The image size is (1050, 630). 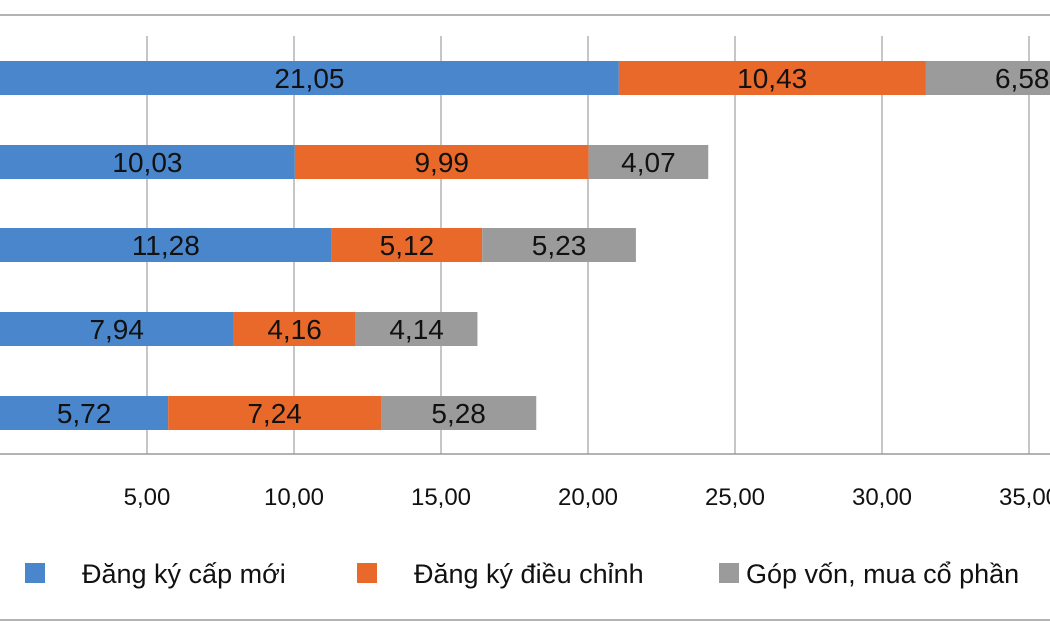 What do you see at coordinates (529, 574) in the screenshot?
I see `legend-label-1: Đăng ký điều chỉnh` at bounding box center [529, 574].